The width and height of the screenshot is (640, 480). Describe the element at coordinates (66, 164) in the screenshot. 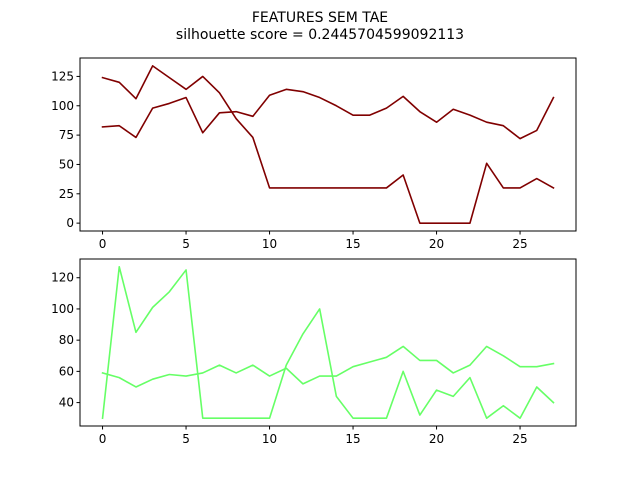

I see `y-tick-label: 50` at that location.